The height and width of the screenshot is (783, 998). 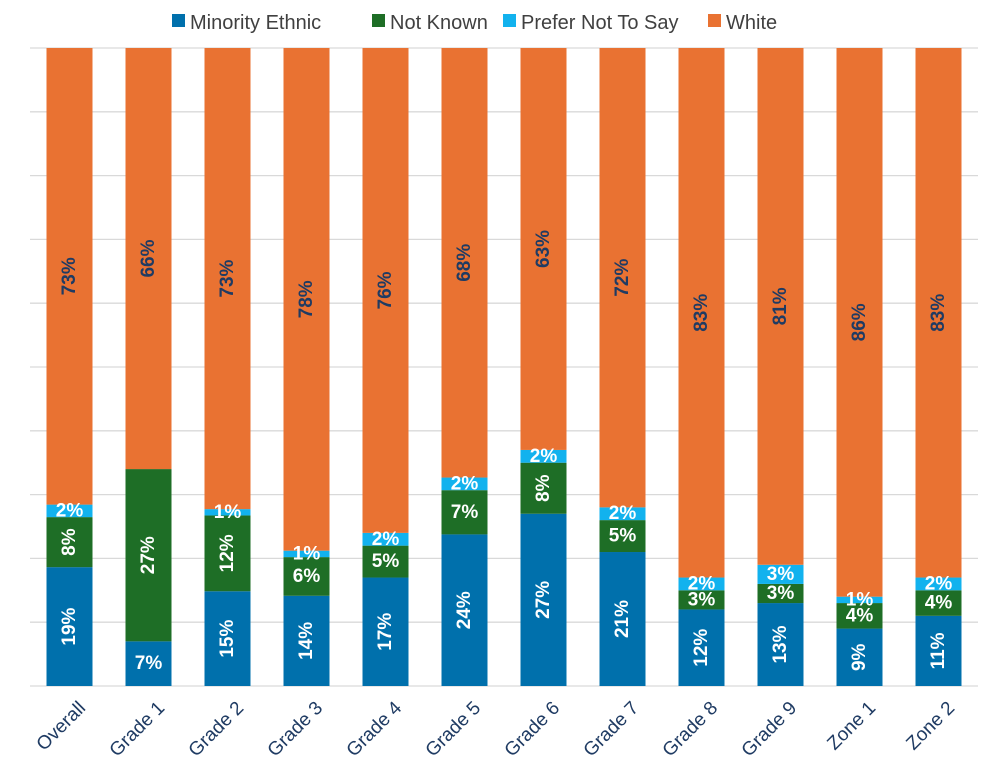 I want to click on data-label: 14%, so click(x=306, y=641).